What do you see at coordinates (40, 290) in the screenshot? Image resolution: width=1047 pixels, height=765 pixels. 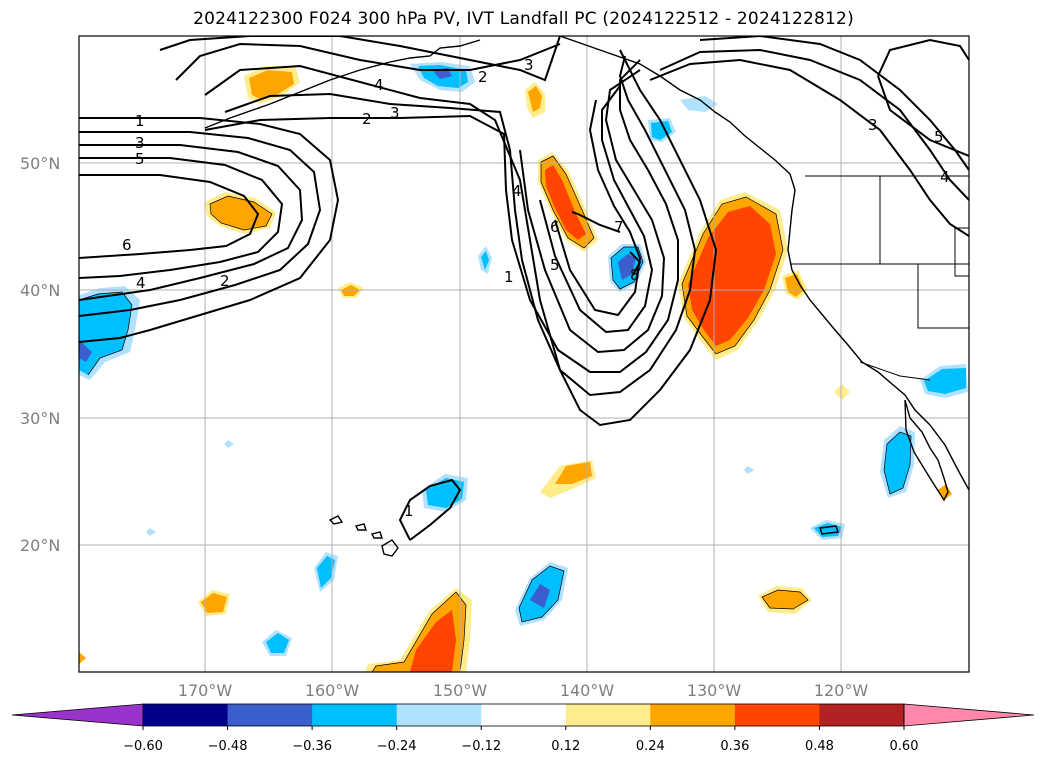 I see `lat-tick-label: 40°N` at bounding box center [40, 290].